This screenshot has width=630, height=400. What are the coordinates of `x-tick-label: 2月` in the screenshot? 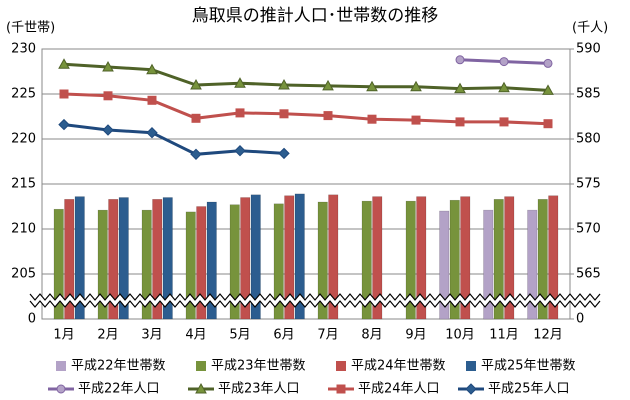 It's located at (107, 335).